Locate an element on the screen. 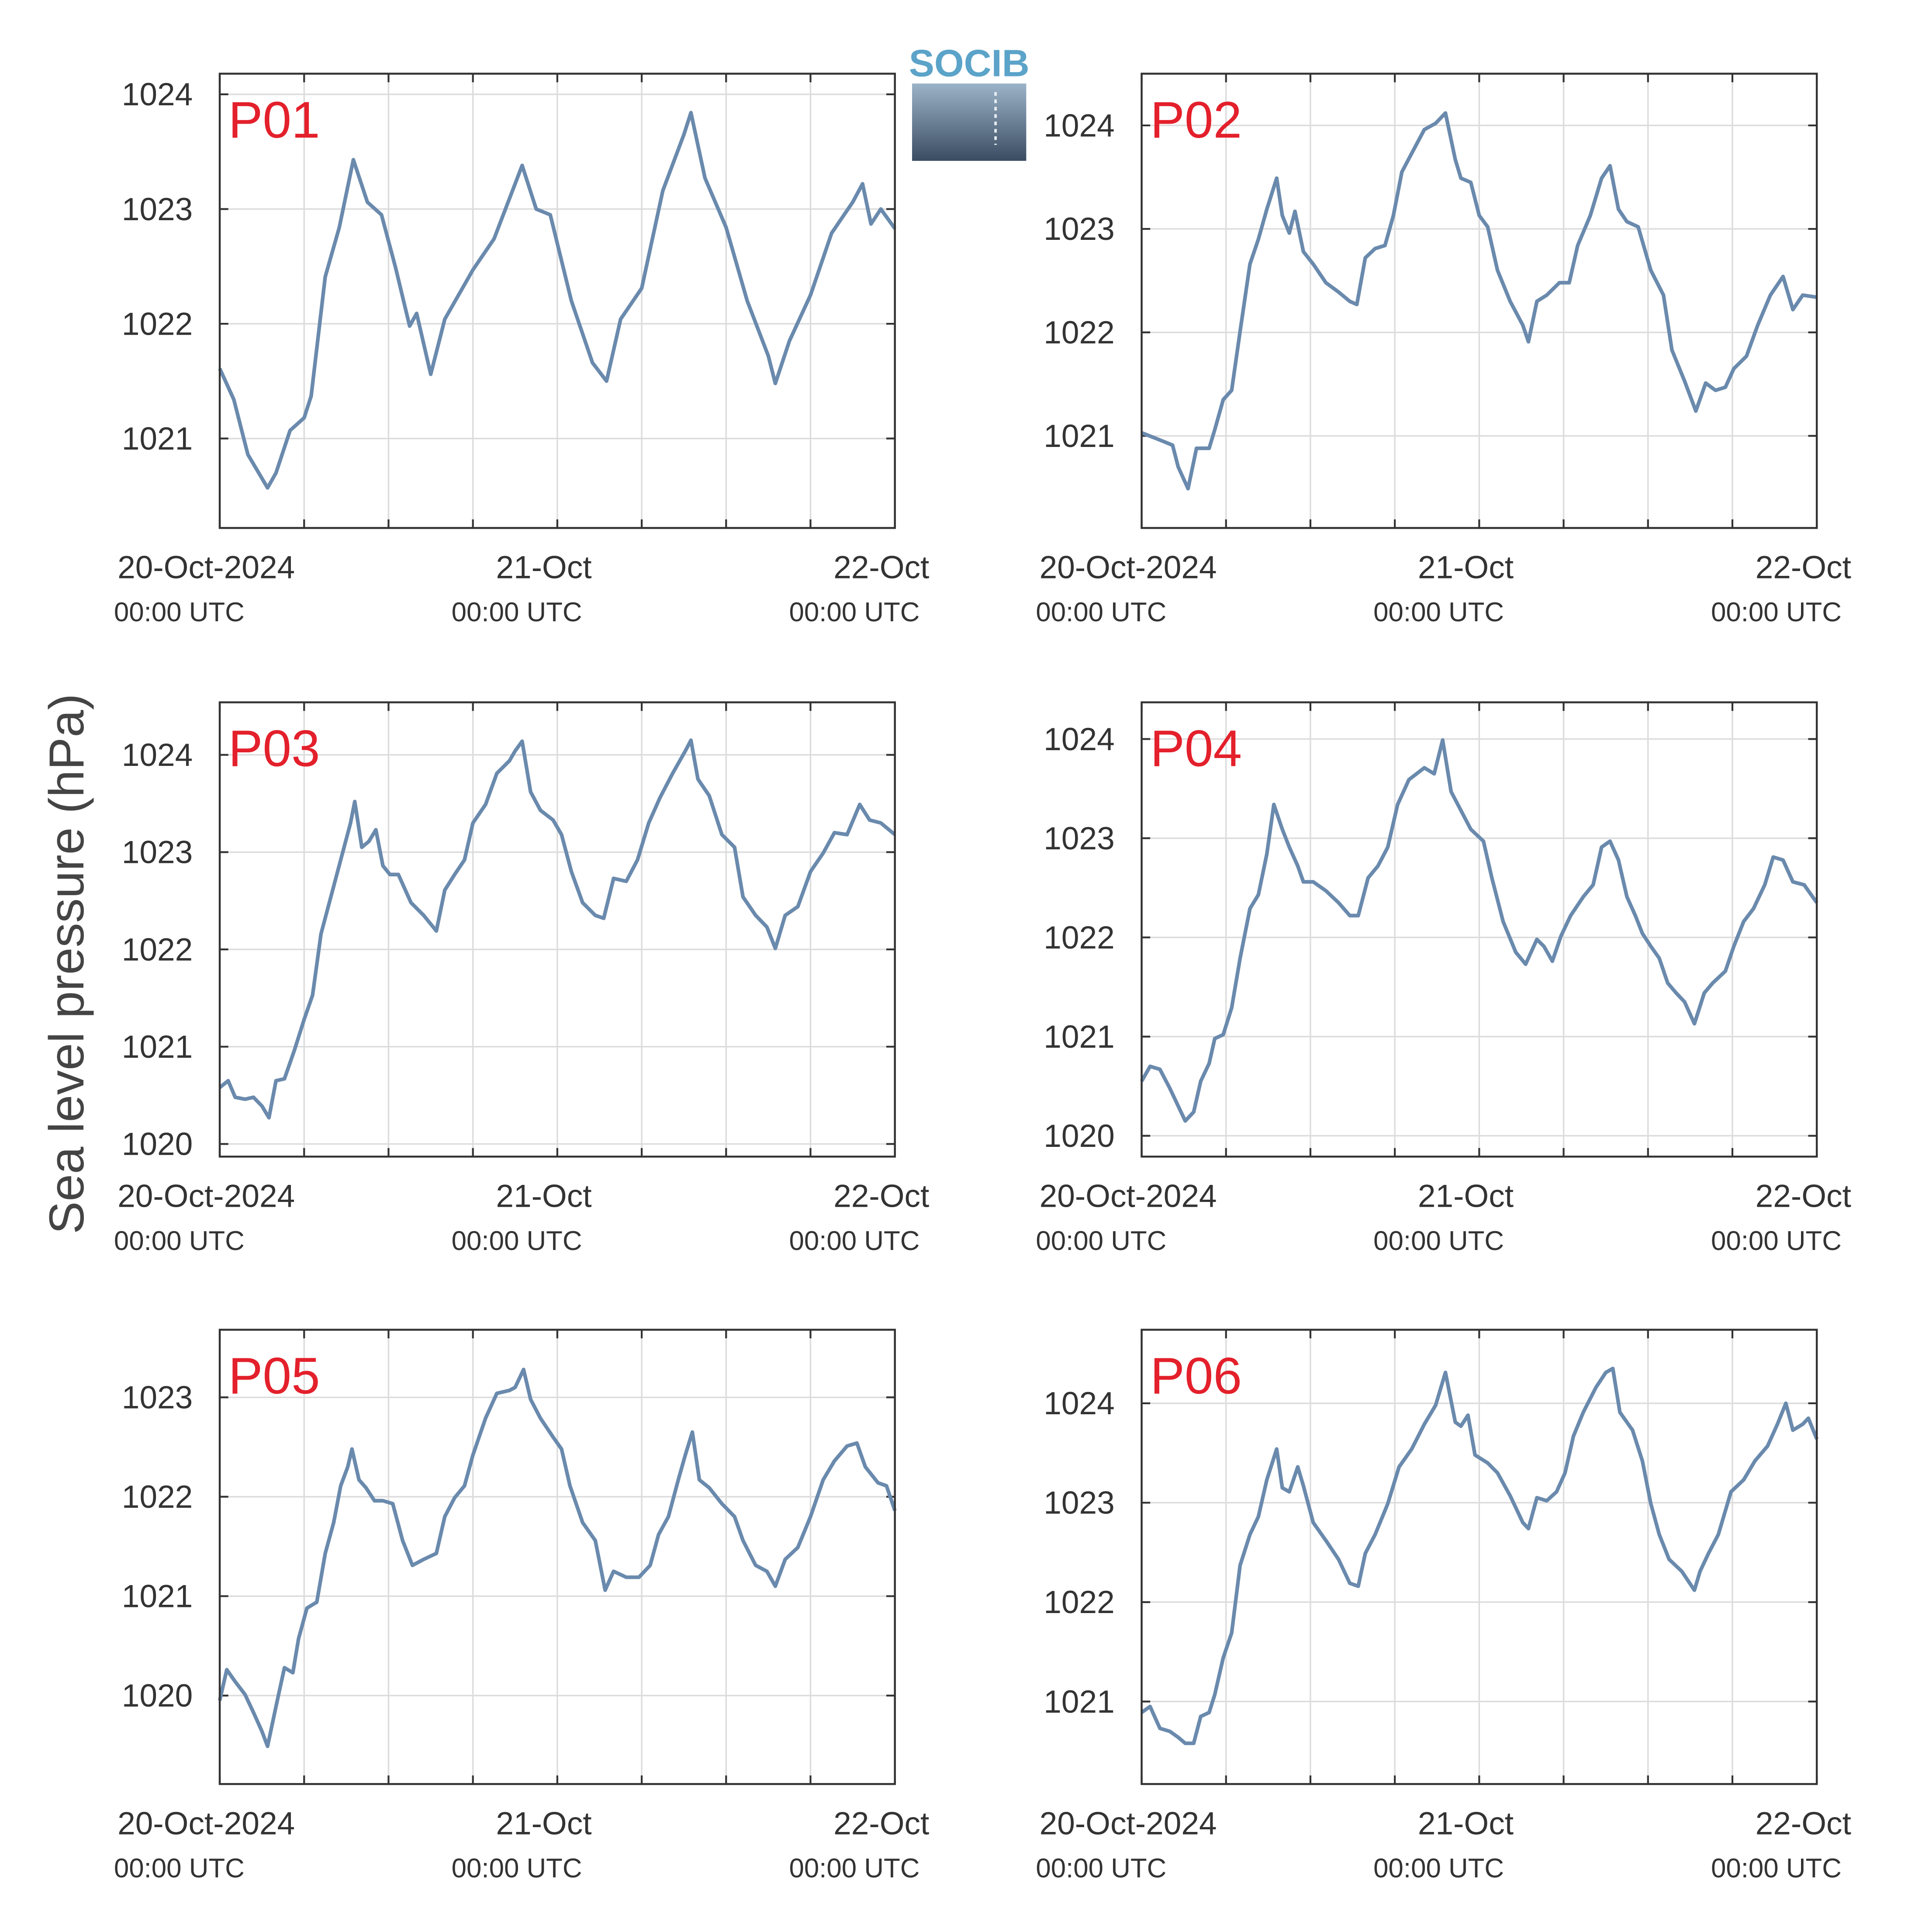  panel-title: P06 is located at coordinates (1196, 1376).